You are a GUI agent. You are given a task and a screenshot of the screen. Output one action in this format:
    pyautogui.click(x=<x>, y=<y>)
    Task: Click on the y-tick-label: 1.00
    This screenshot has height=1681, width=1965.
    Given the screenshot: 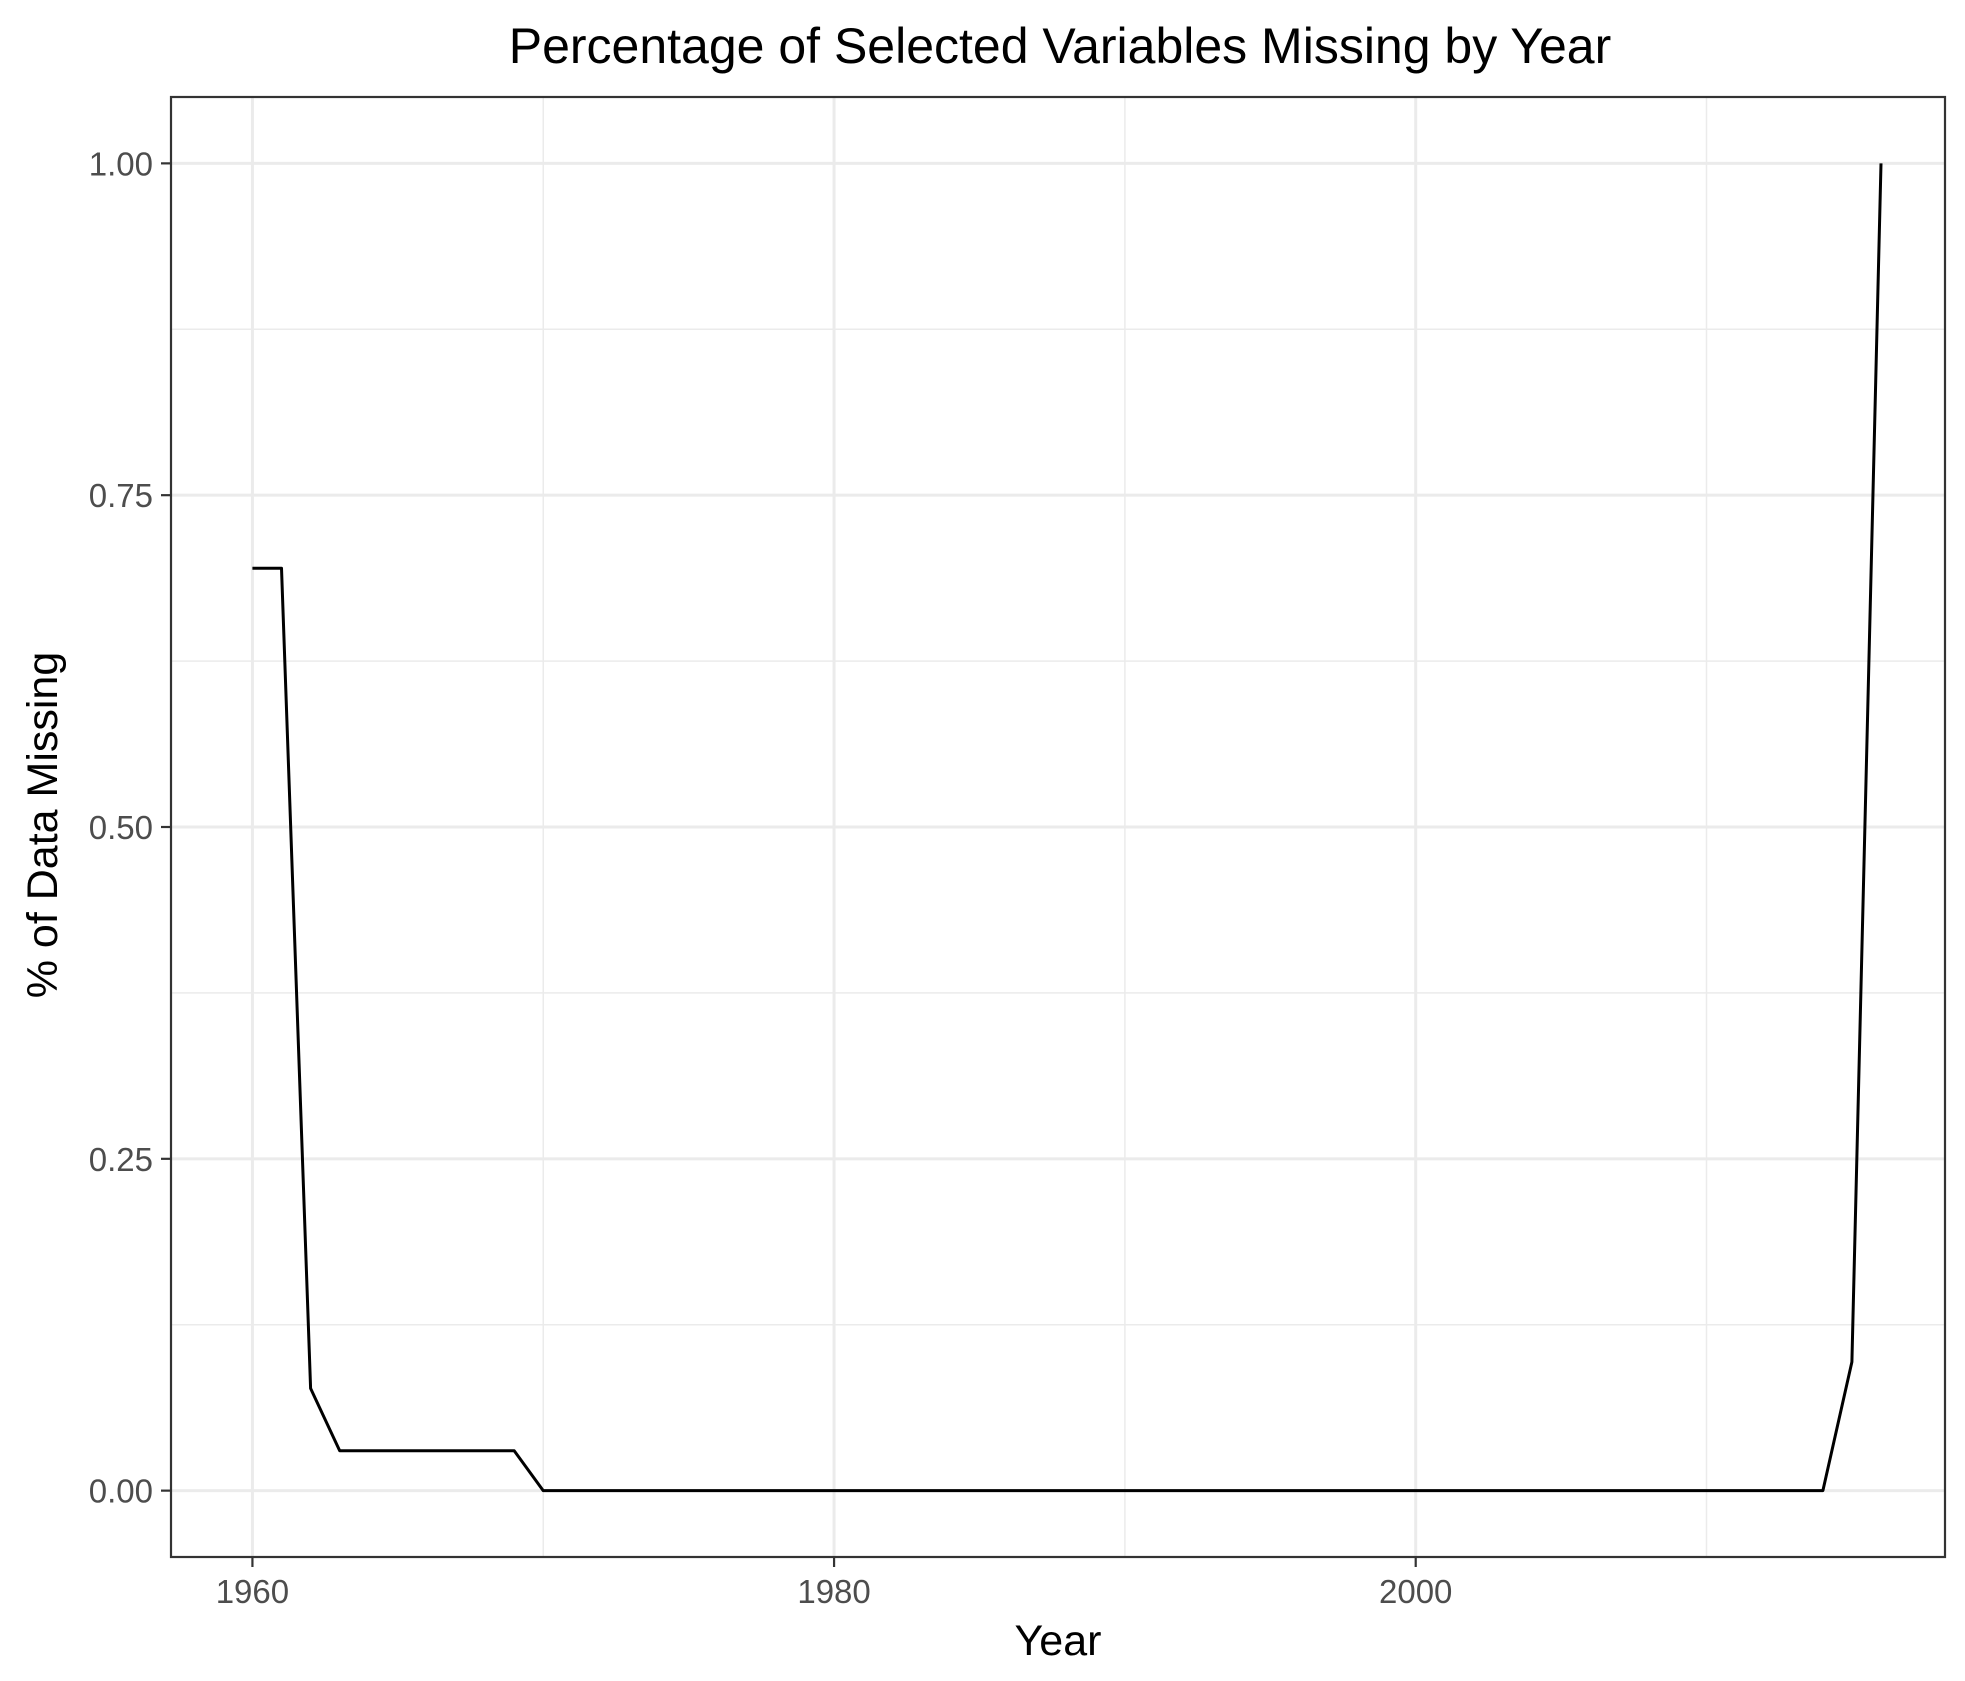 What is the action you would take?
    pyautogui.click(x=121, y=163)
    